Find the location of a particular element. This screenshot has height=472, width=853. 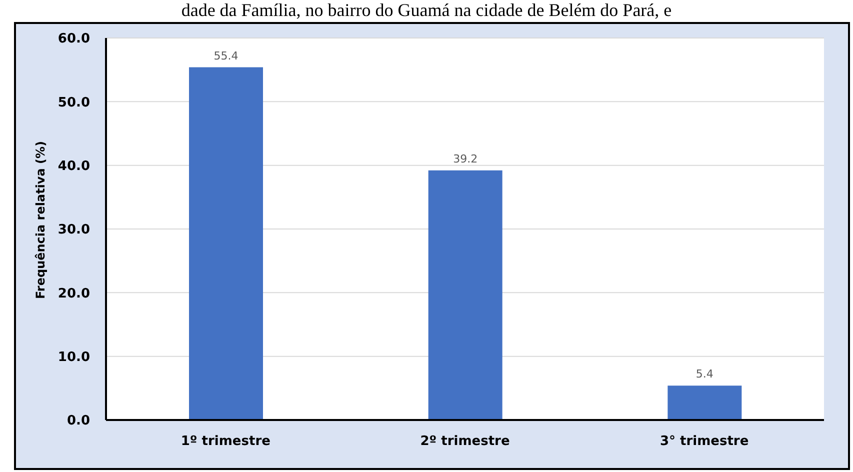

text: dade da Família, no bairro do Guamá na cidade de Belém do Pará, e is located at coordinates (426, 10).